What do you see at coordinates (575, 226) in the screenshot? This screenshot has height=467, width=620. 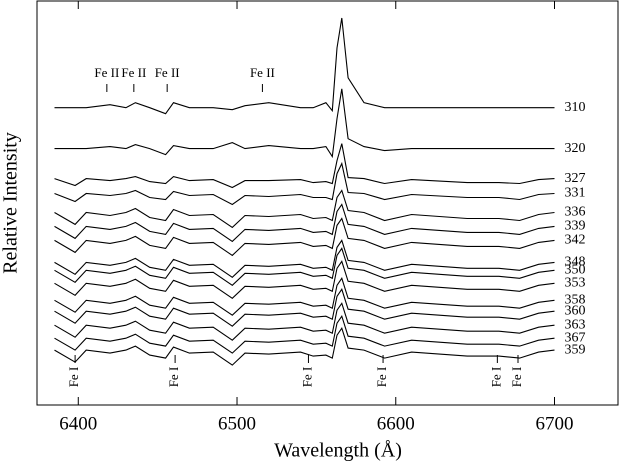 I see `series-label: 339` at bounding box center [575, 226].